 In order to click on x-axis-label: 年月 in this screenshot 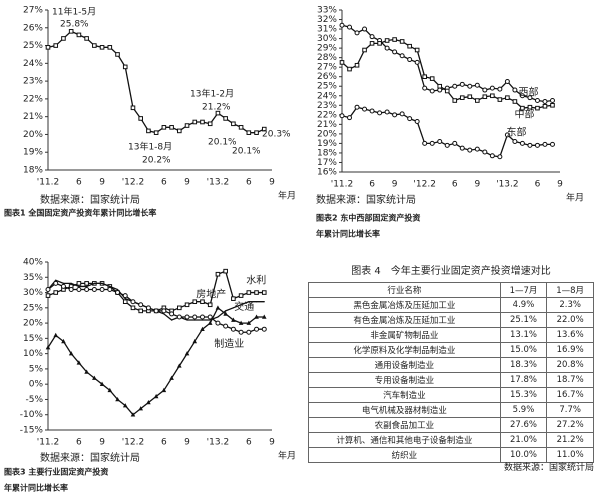, I will do `click(575, 198)`.